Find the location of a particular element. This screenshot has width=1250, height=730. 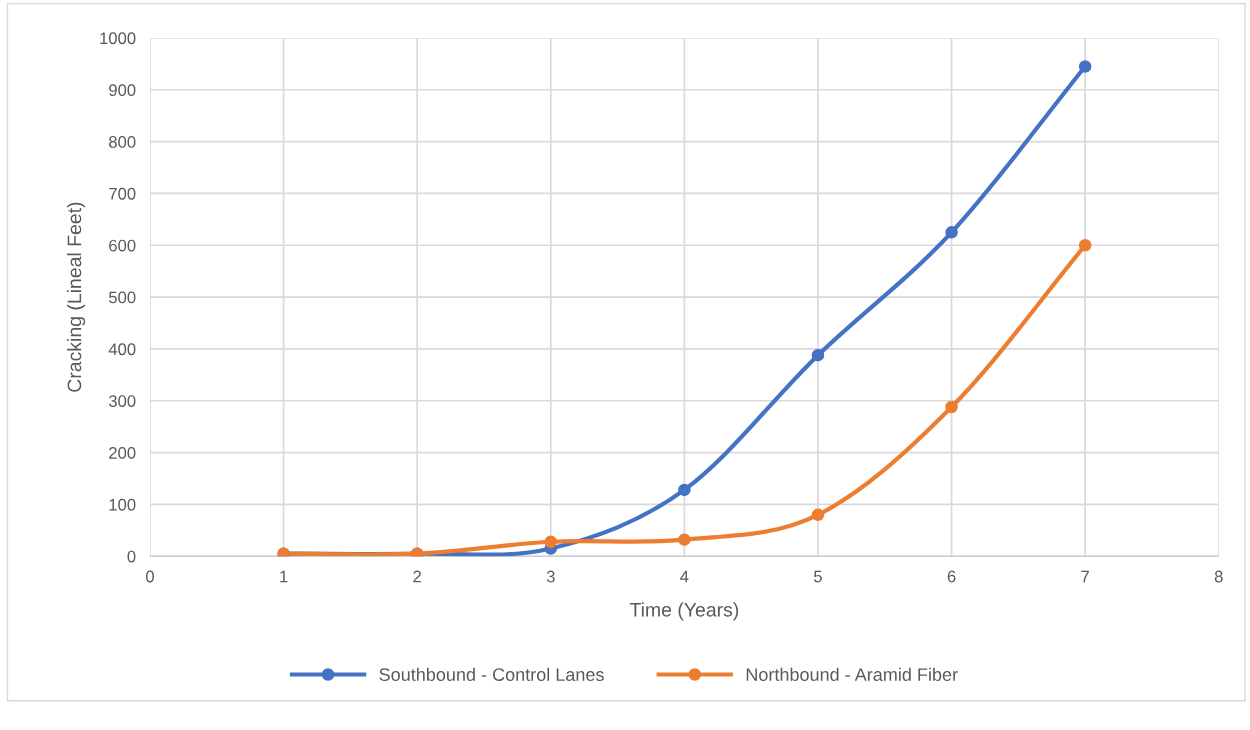

legend-label: Northbound - Aramid Fiber is located at coordinates (852, 674).